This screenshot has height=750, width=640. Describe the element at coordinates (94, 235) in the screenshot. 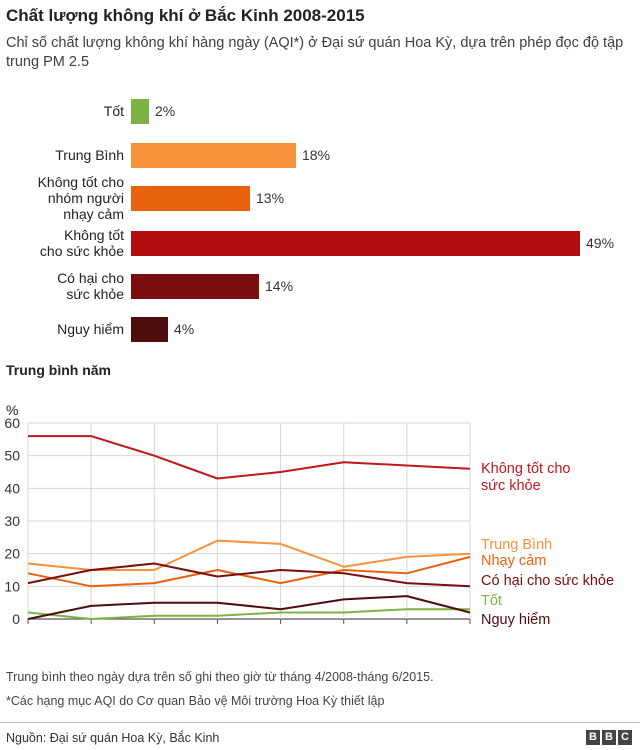

I see `bar-category-label-line: Không tốt` at that location.